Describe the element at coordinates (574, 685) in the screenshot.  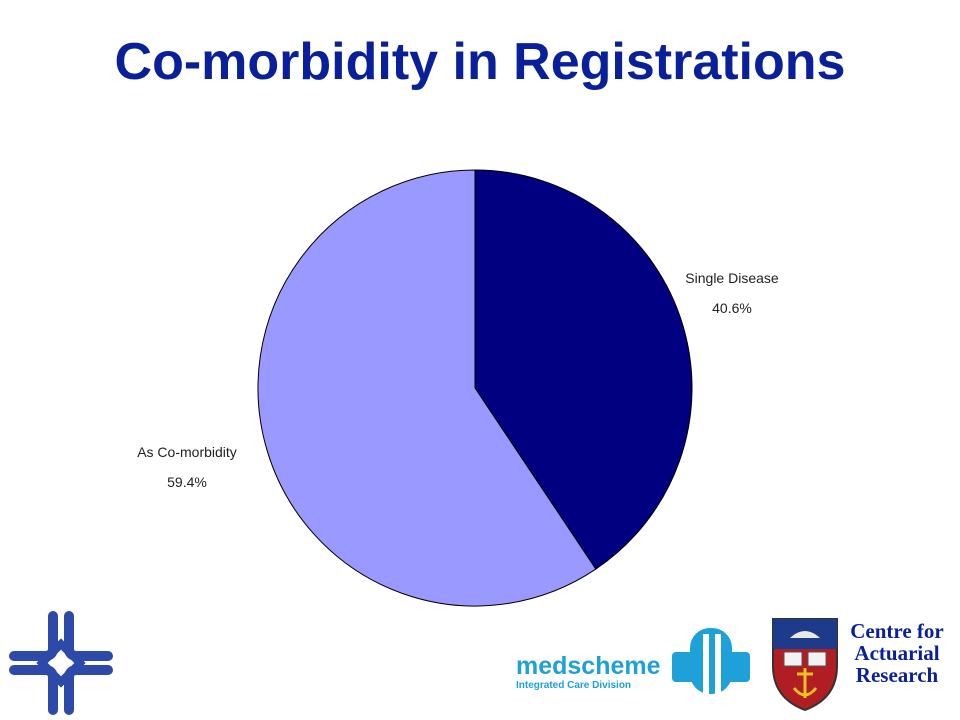
I see `medscheme-division: Integrated Care Division` at that location.